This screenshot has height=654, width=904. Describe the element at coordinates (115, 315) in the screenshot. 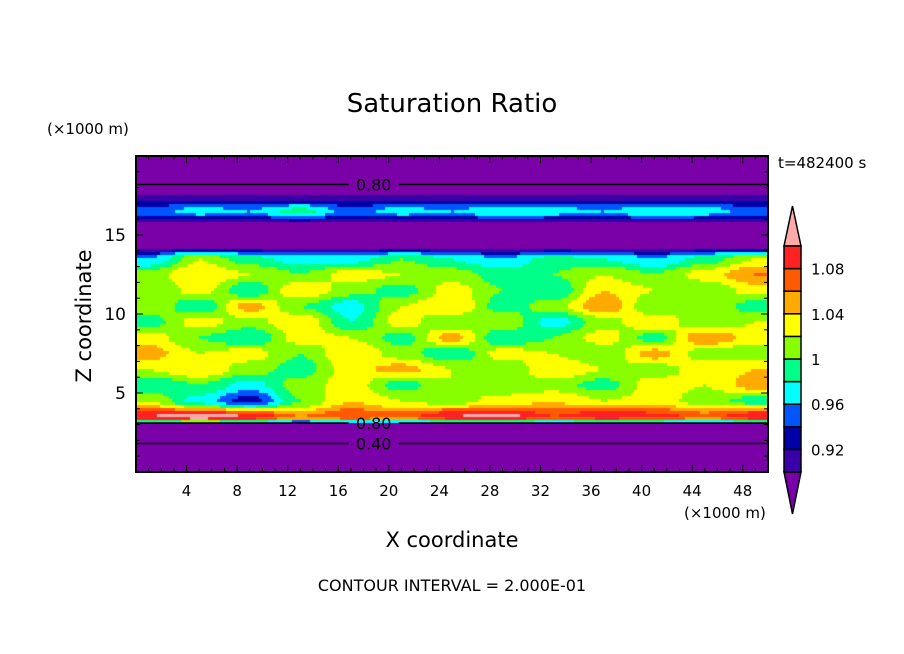

I see `y-tick-label: 10` at that location.